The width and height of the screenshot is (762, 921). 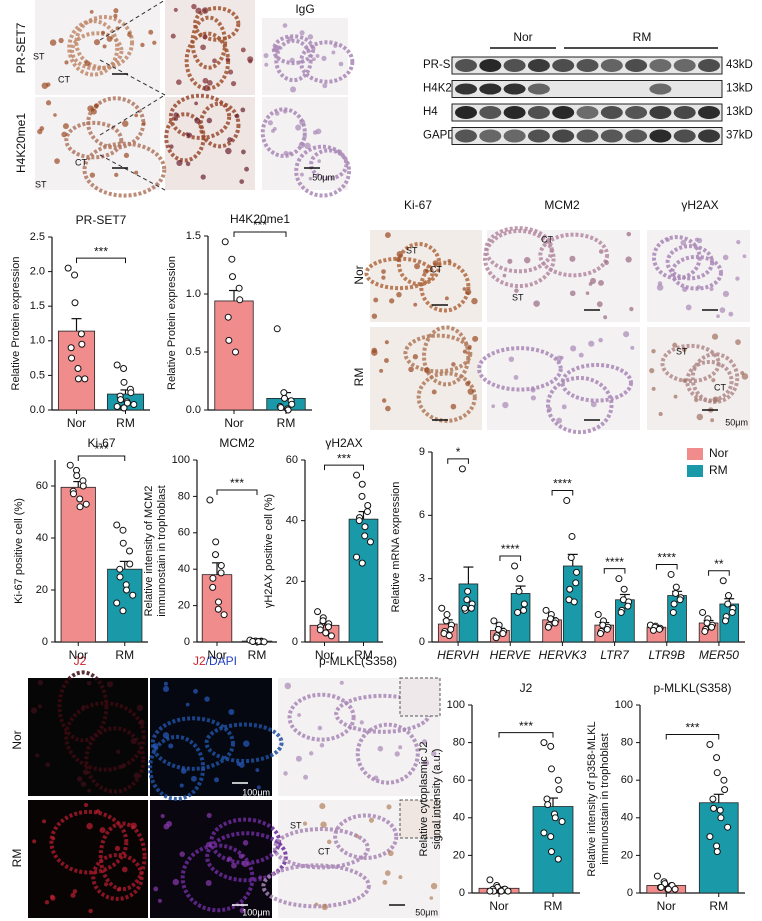 What do you see at coordinates (101, 449) in the screenshot?
I see `significance-label: ***` at bounding box center [101, 449].